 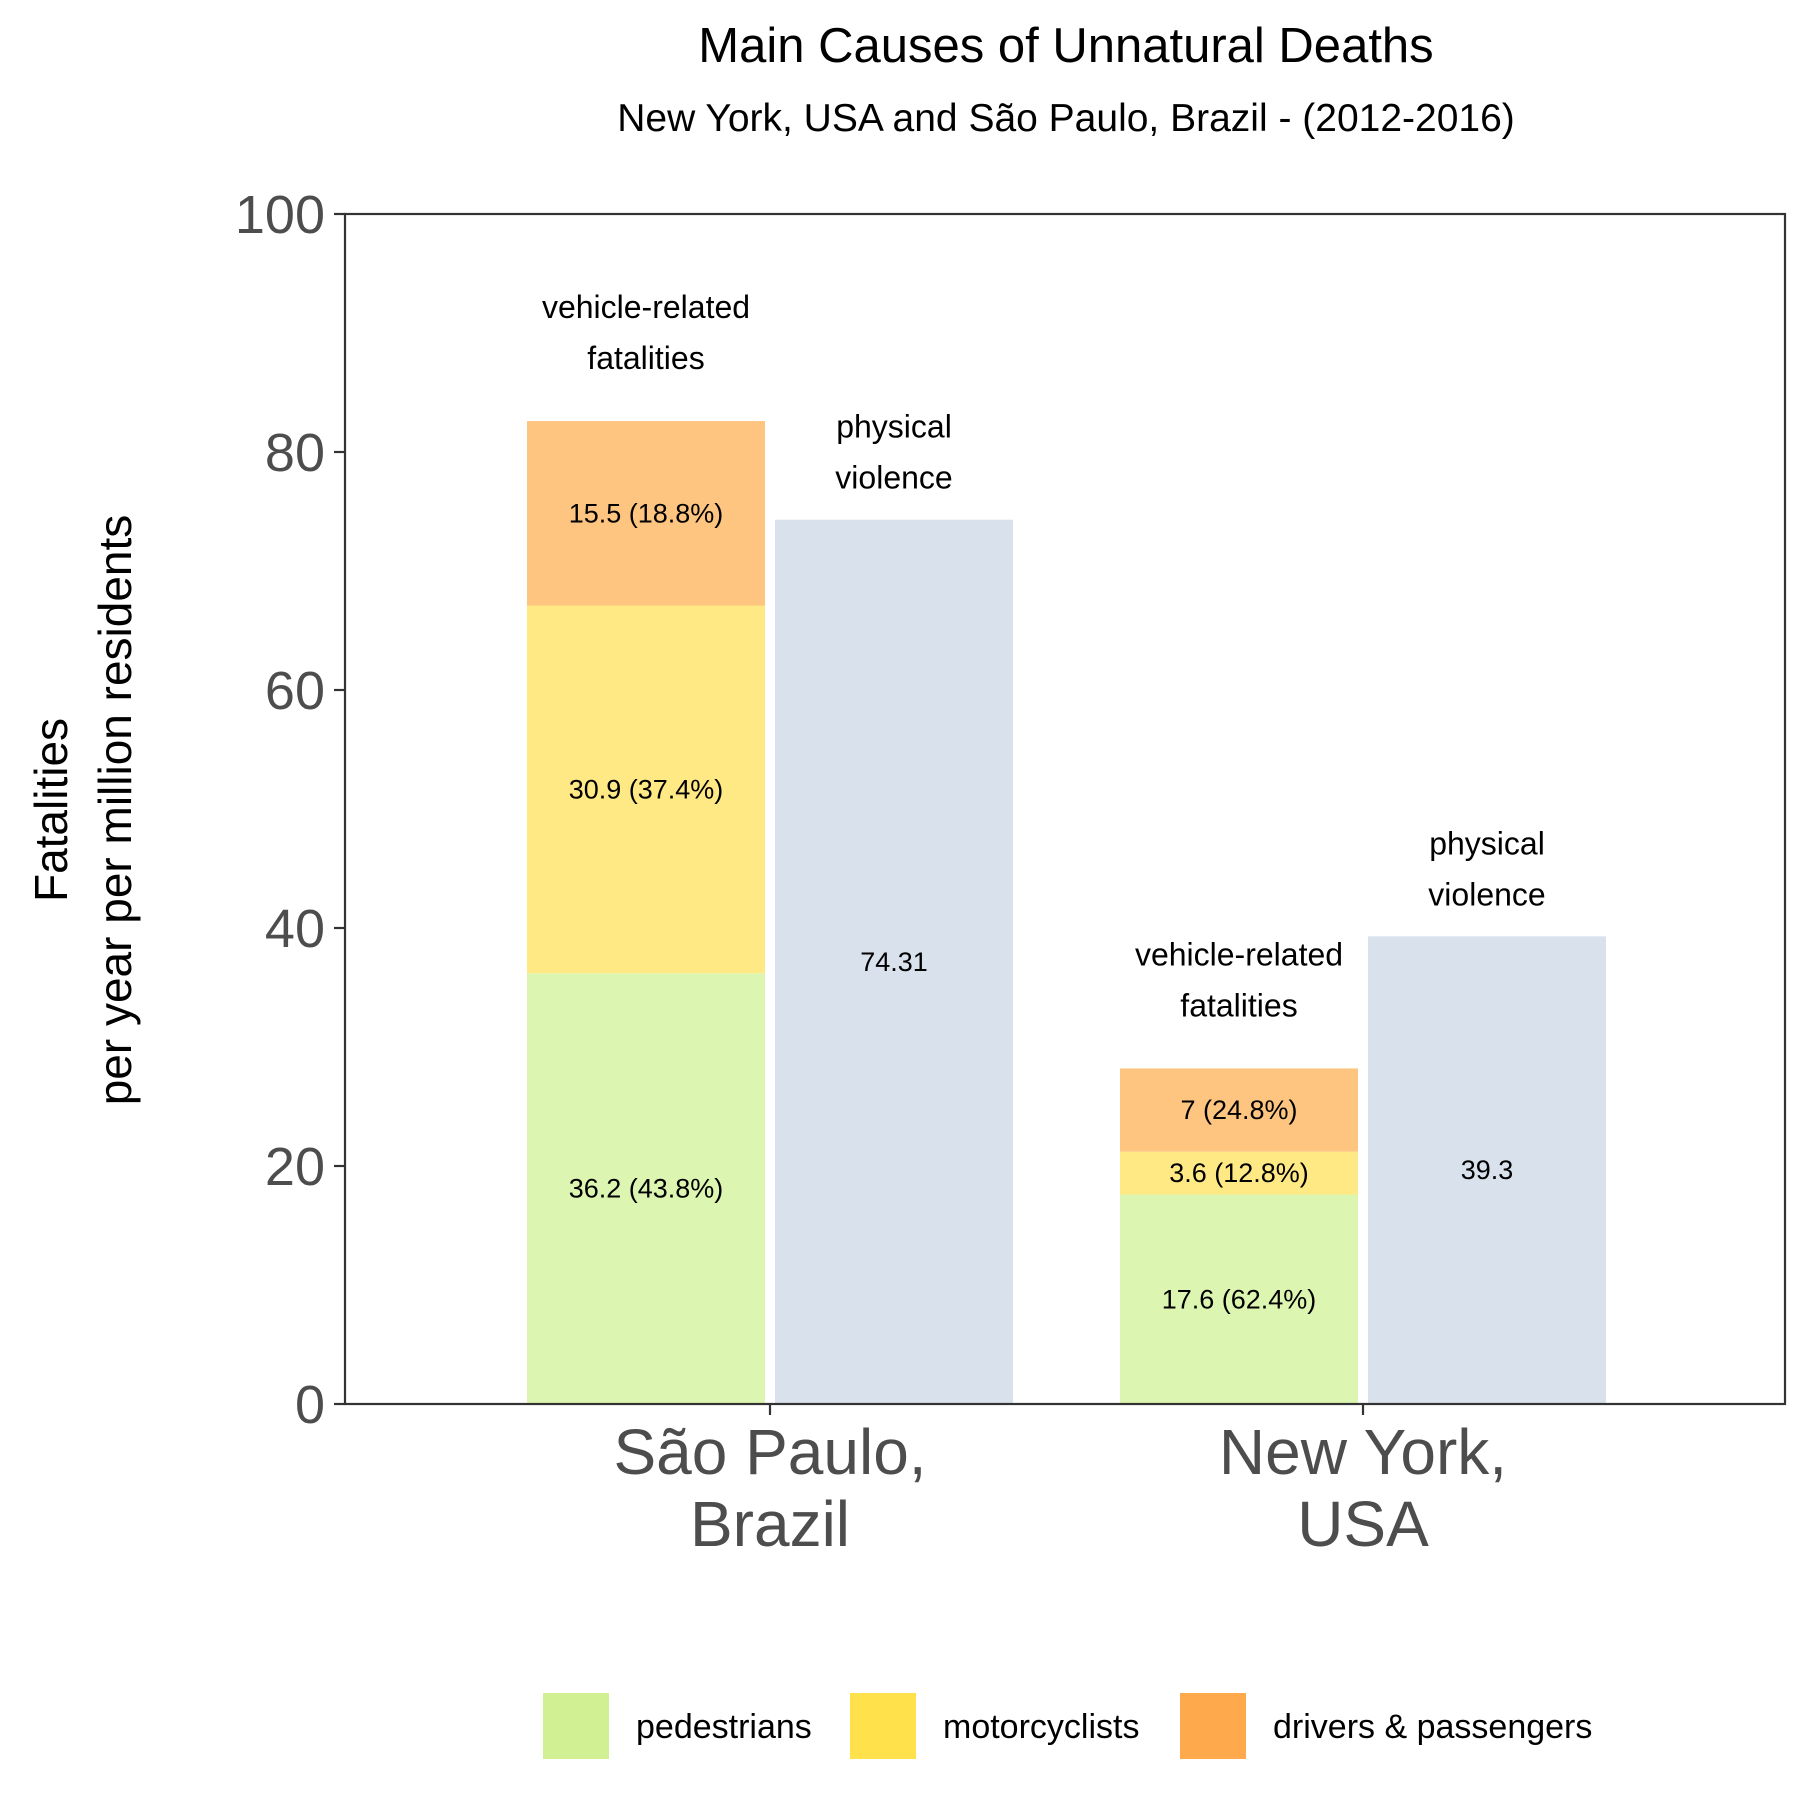 I want to click on x-tick-label: Brazil, so click(x=770, y=1524).